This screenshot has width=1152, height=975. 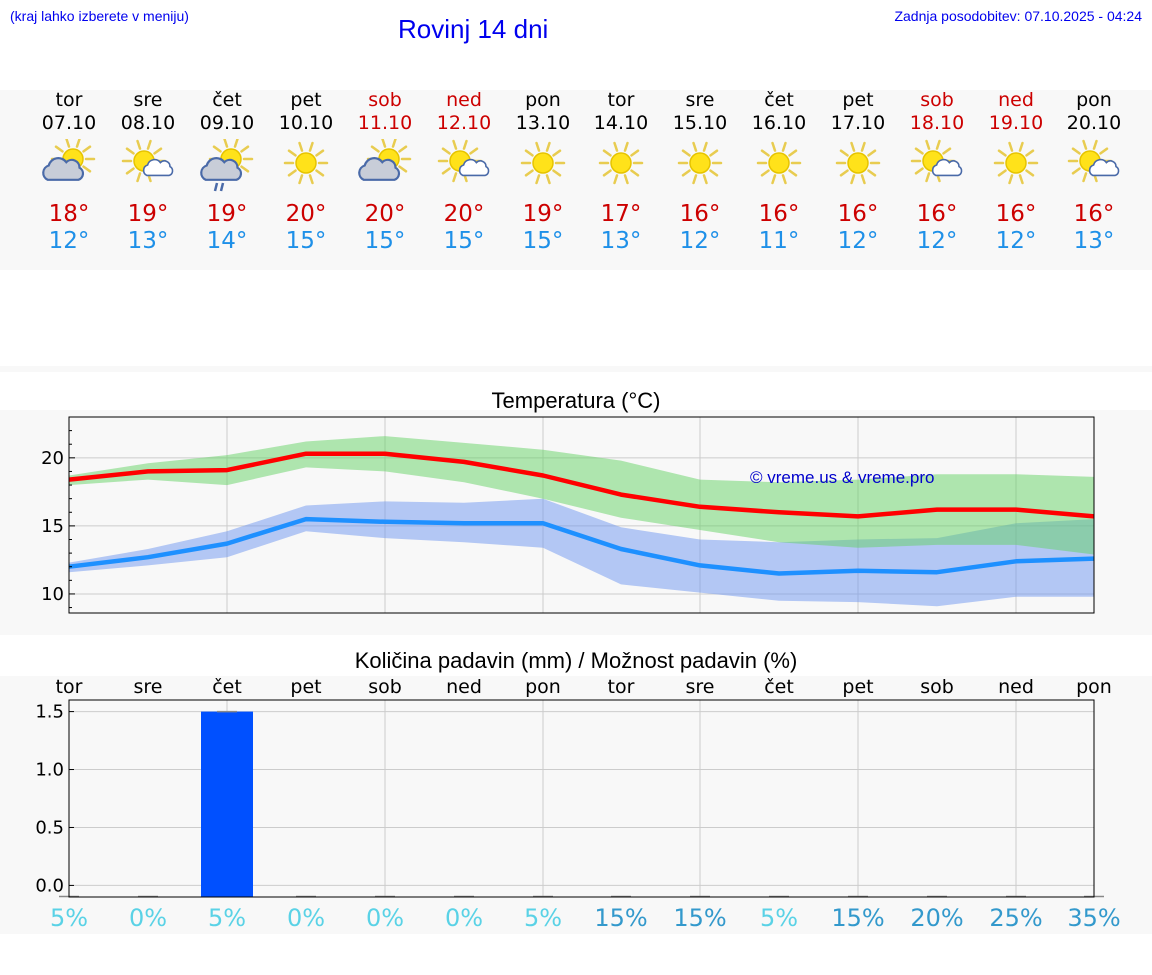 What do you see at coordinates (937, 123) in the screenshot?
I see `day-date: 18.10` at bounding box center [937, 123].